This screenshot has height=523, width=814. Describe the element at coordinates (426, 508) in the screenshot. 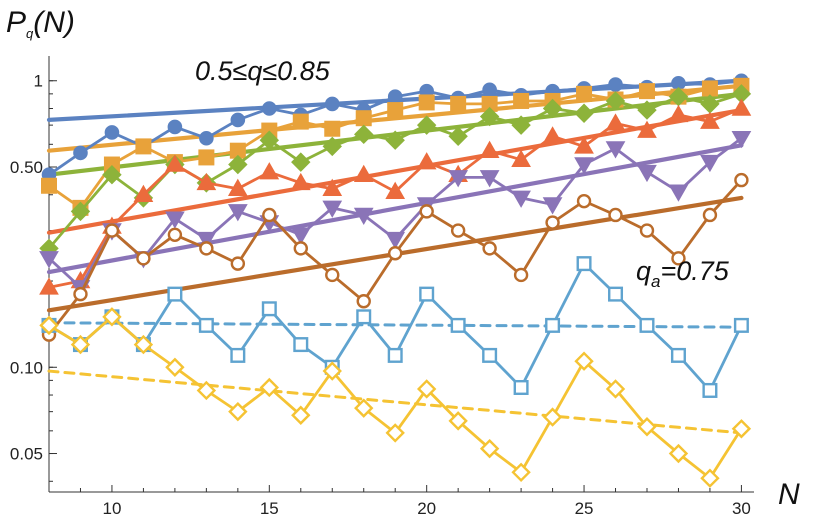

I see `x-tick-label: 20` at that location.